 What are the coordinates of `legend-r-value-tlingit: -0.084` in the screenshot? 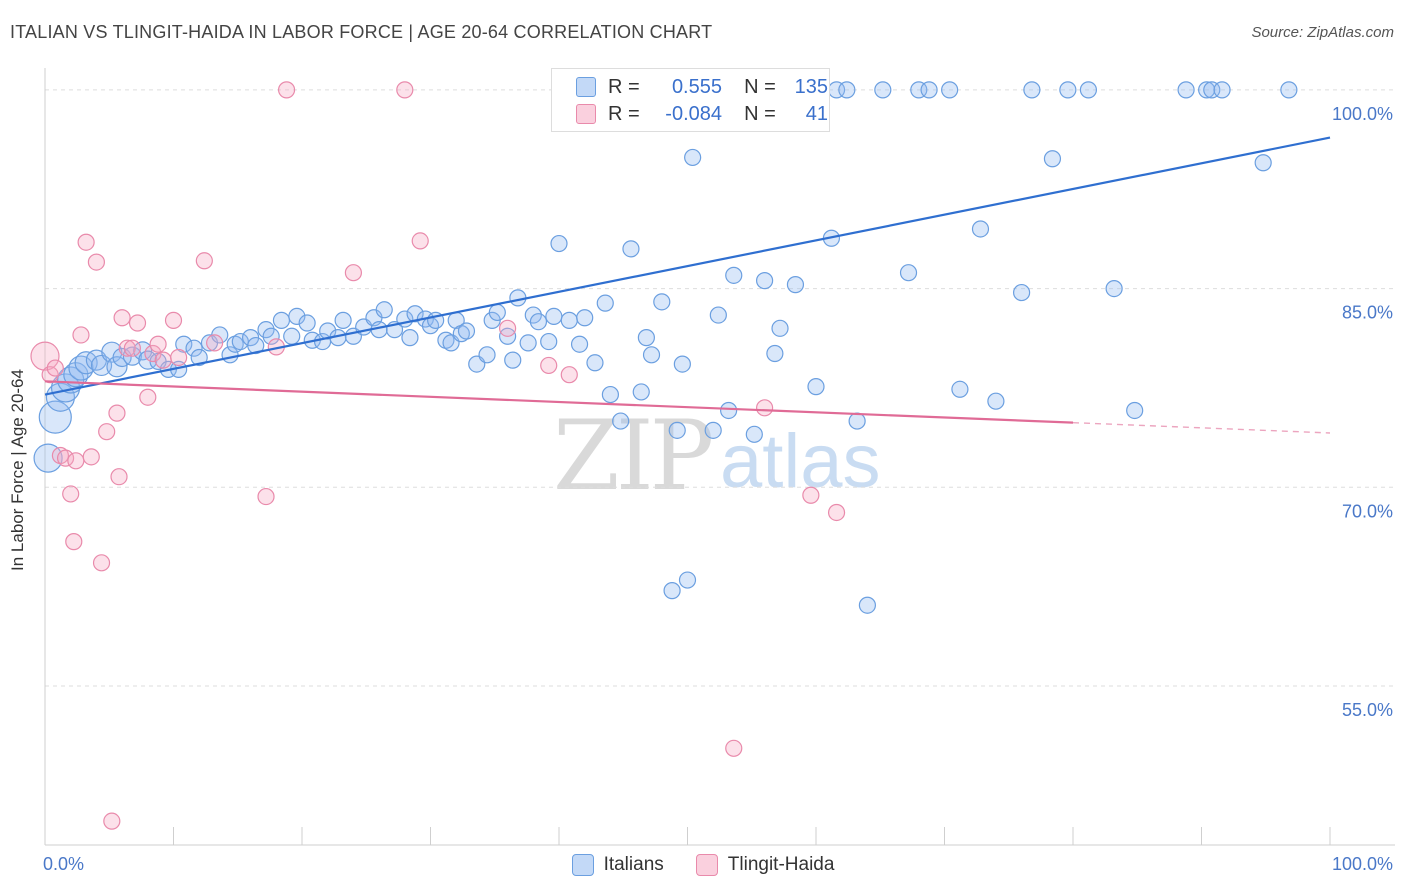 It's located at (693, 113).